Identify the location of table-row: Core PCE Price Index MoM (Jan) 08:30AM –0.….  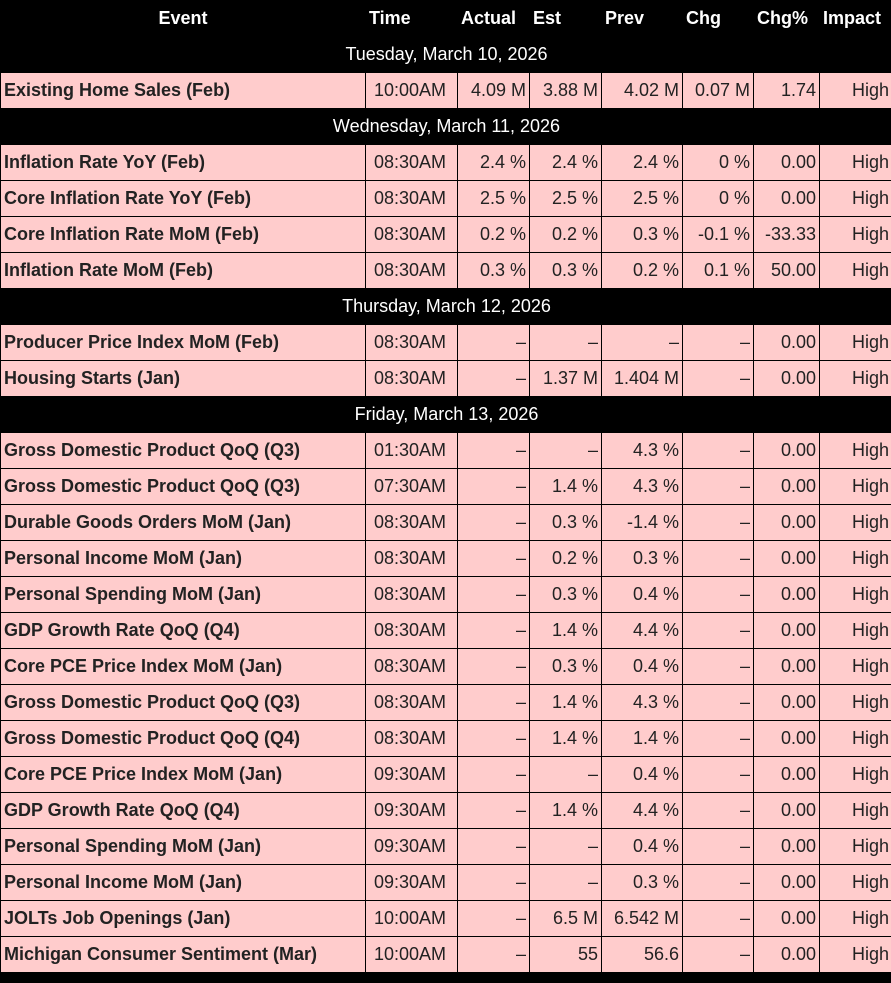
(446, 666).